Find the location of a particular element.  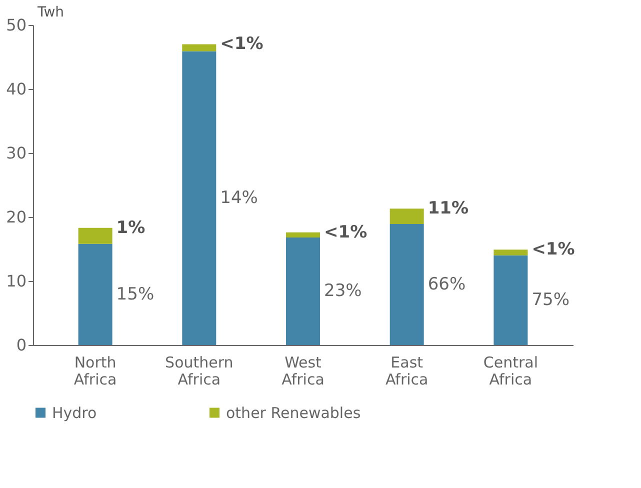

annotation: 1% is located at coordinates (131, 228).